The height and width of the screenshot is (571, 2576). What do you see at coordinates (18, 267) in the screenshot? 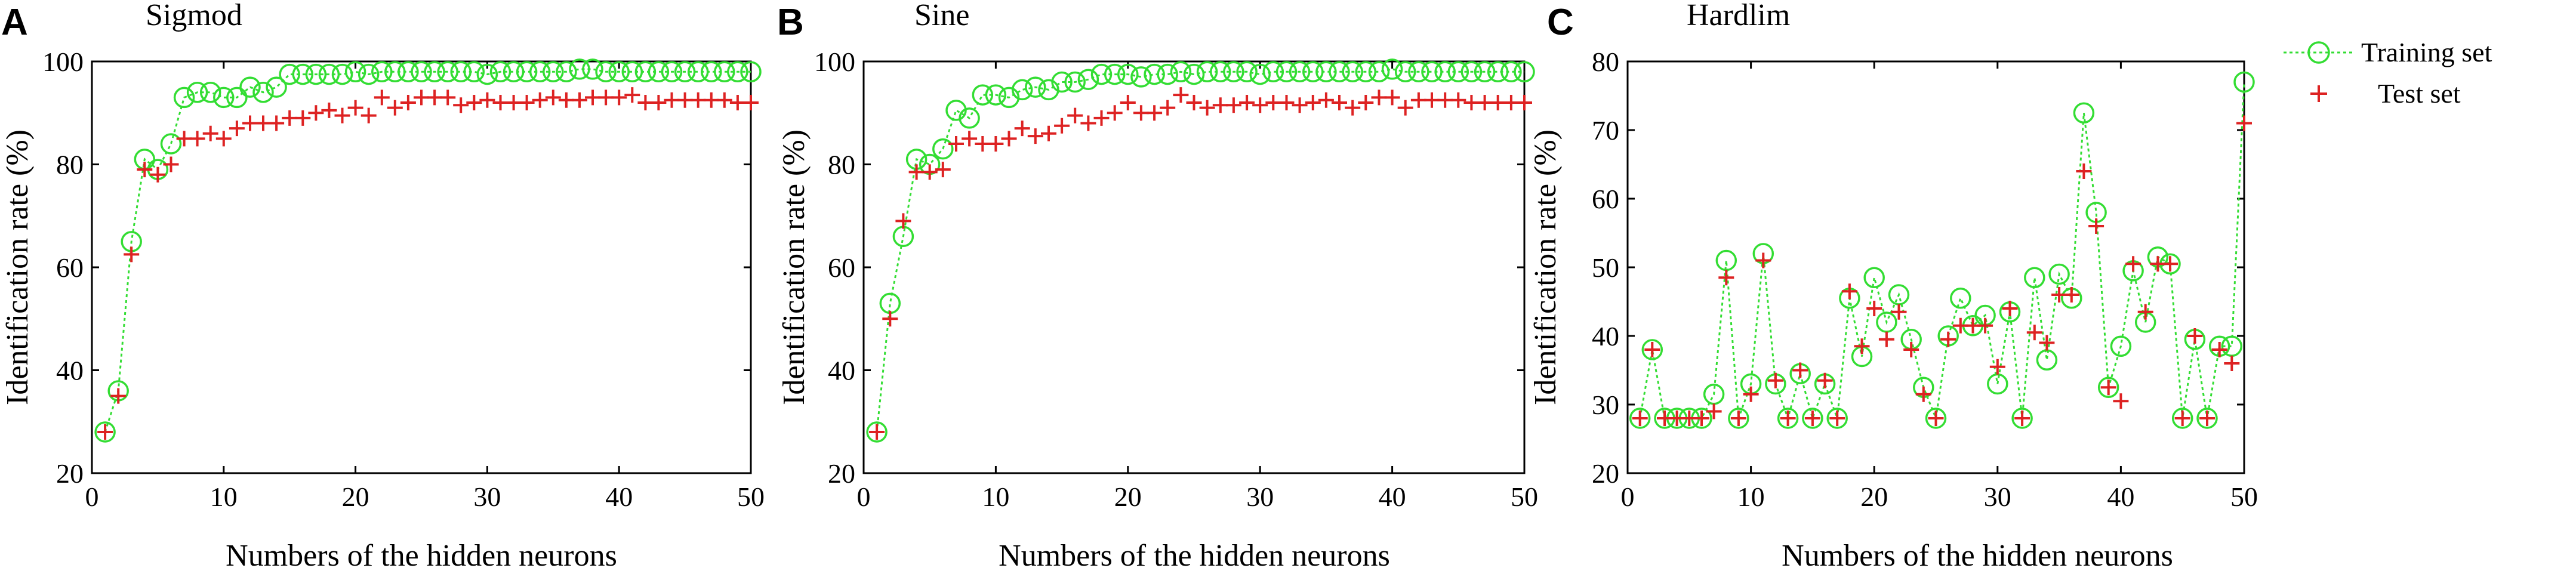
I see `panel-a-ylabel: Identification rate (%)` at bounding box center [18, 267].